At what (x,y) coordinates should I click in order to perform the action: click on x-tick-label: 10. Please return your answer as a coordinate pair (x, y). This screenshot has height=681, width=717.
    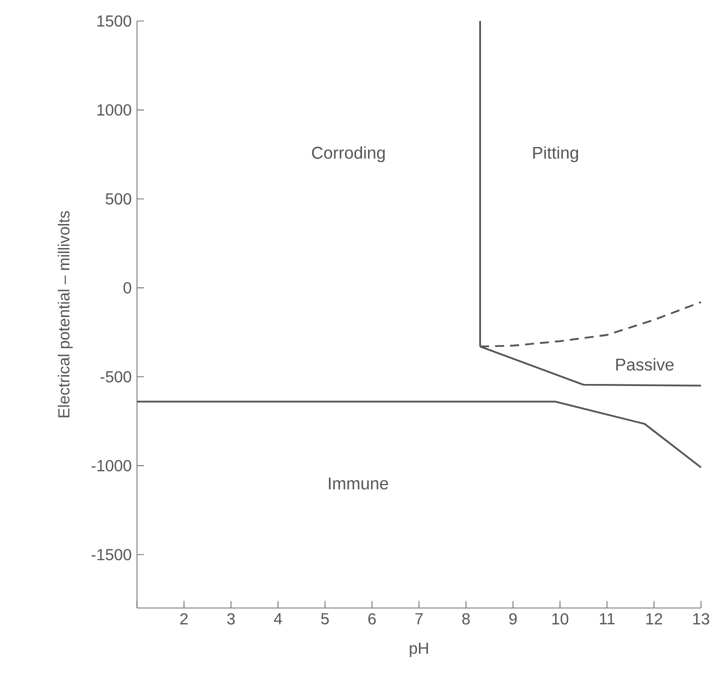
    Looking at the image, I should click on (560, 619).